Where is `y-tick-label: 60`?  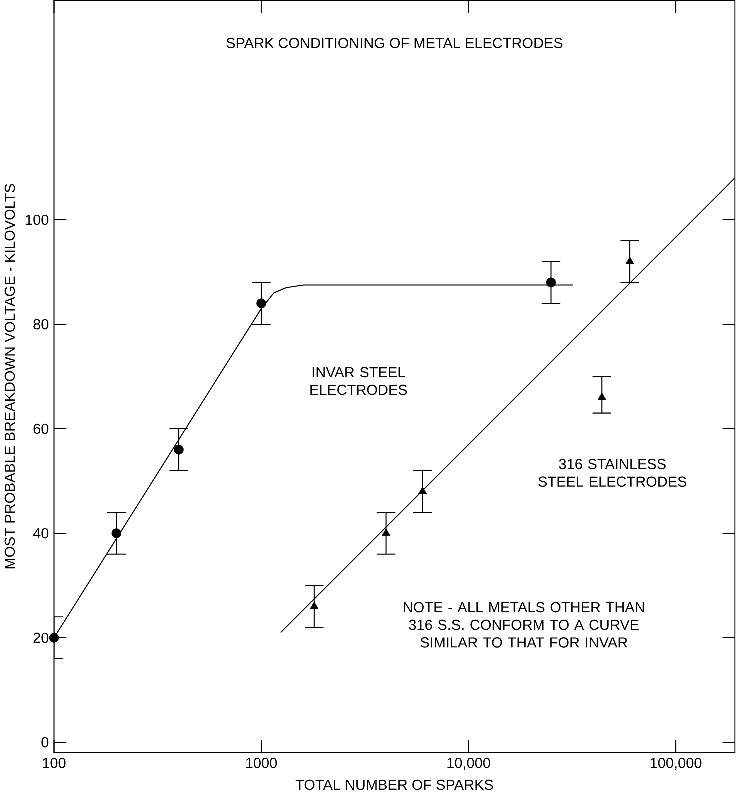
y-tick-label: 60 is located at coordinates (41, 429).